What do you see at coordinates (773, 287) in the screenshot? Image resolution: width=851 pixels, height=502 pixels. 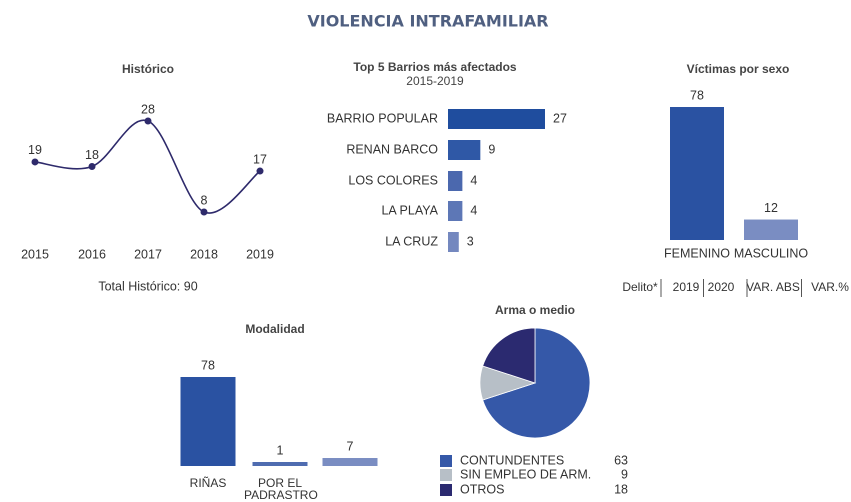 I see `table-header-cell: VAR. ABS` at bounding box center [773, 287].